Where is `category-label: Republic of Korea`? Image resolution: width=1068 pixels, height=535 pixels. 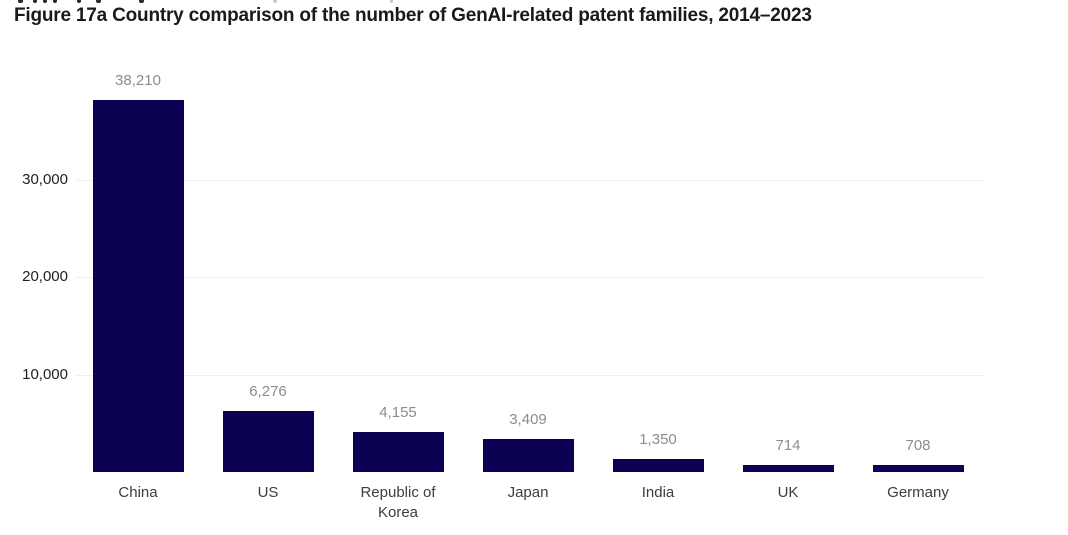
category-label: Republic of Korea is located at coordinates (398, 502).